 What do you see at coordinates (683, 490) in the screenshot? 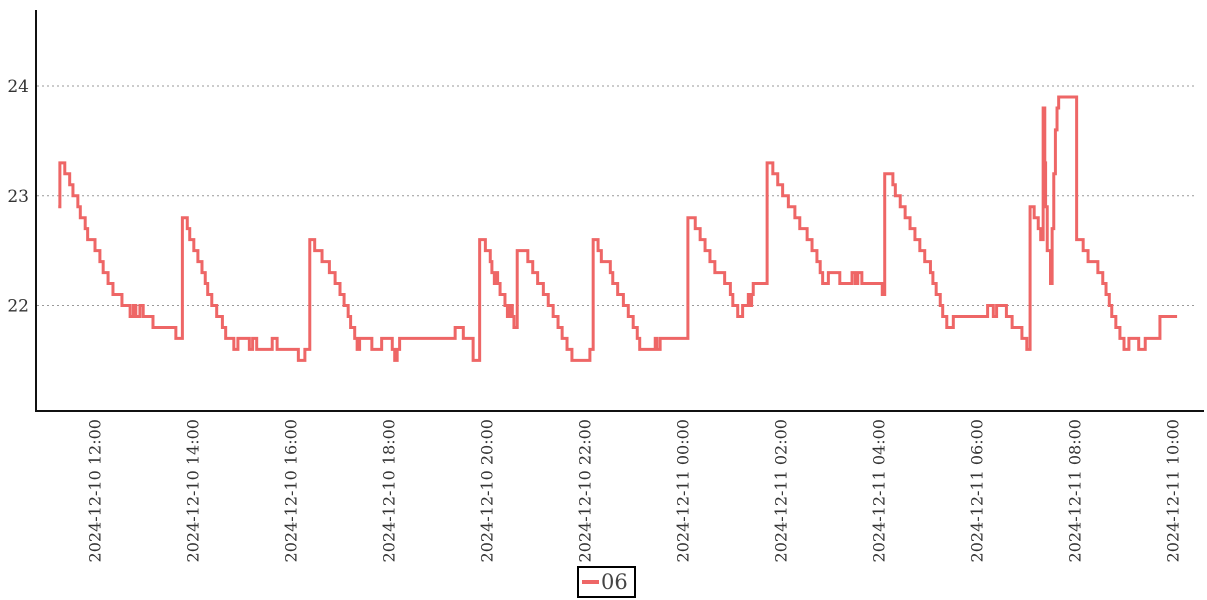
I see `x-tick-label: 2024-12-11 00:00` at bounding box center [683, 490].